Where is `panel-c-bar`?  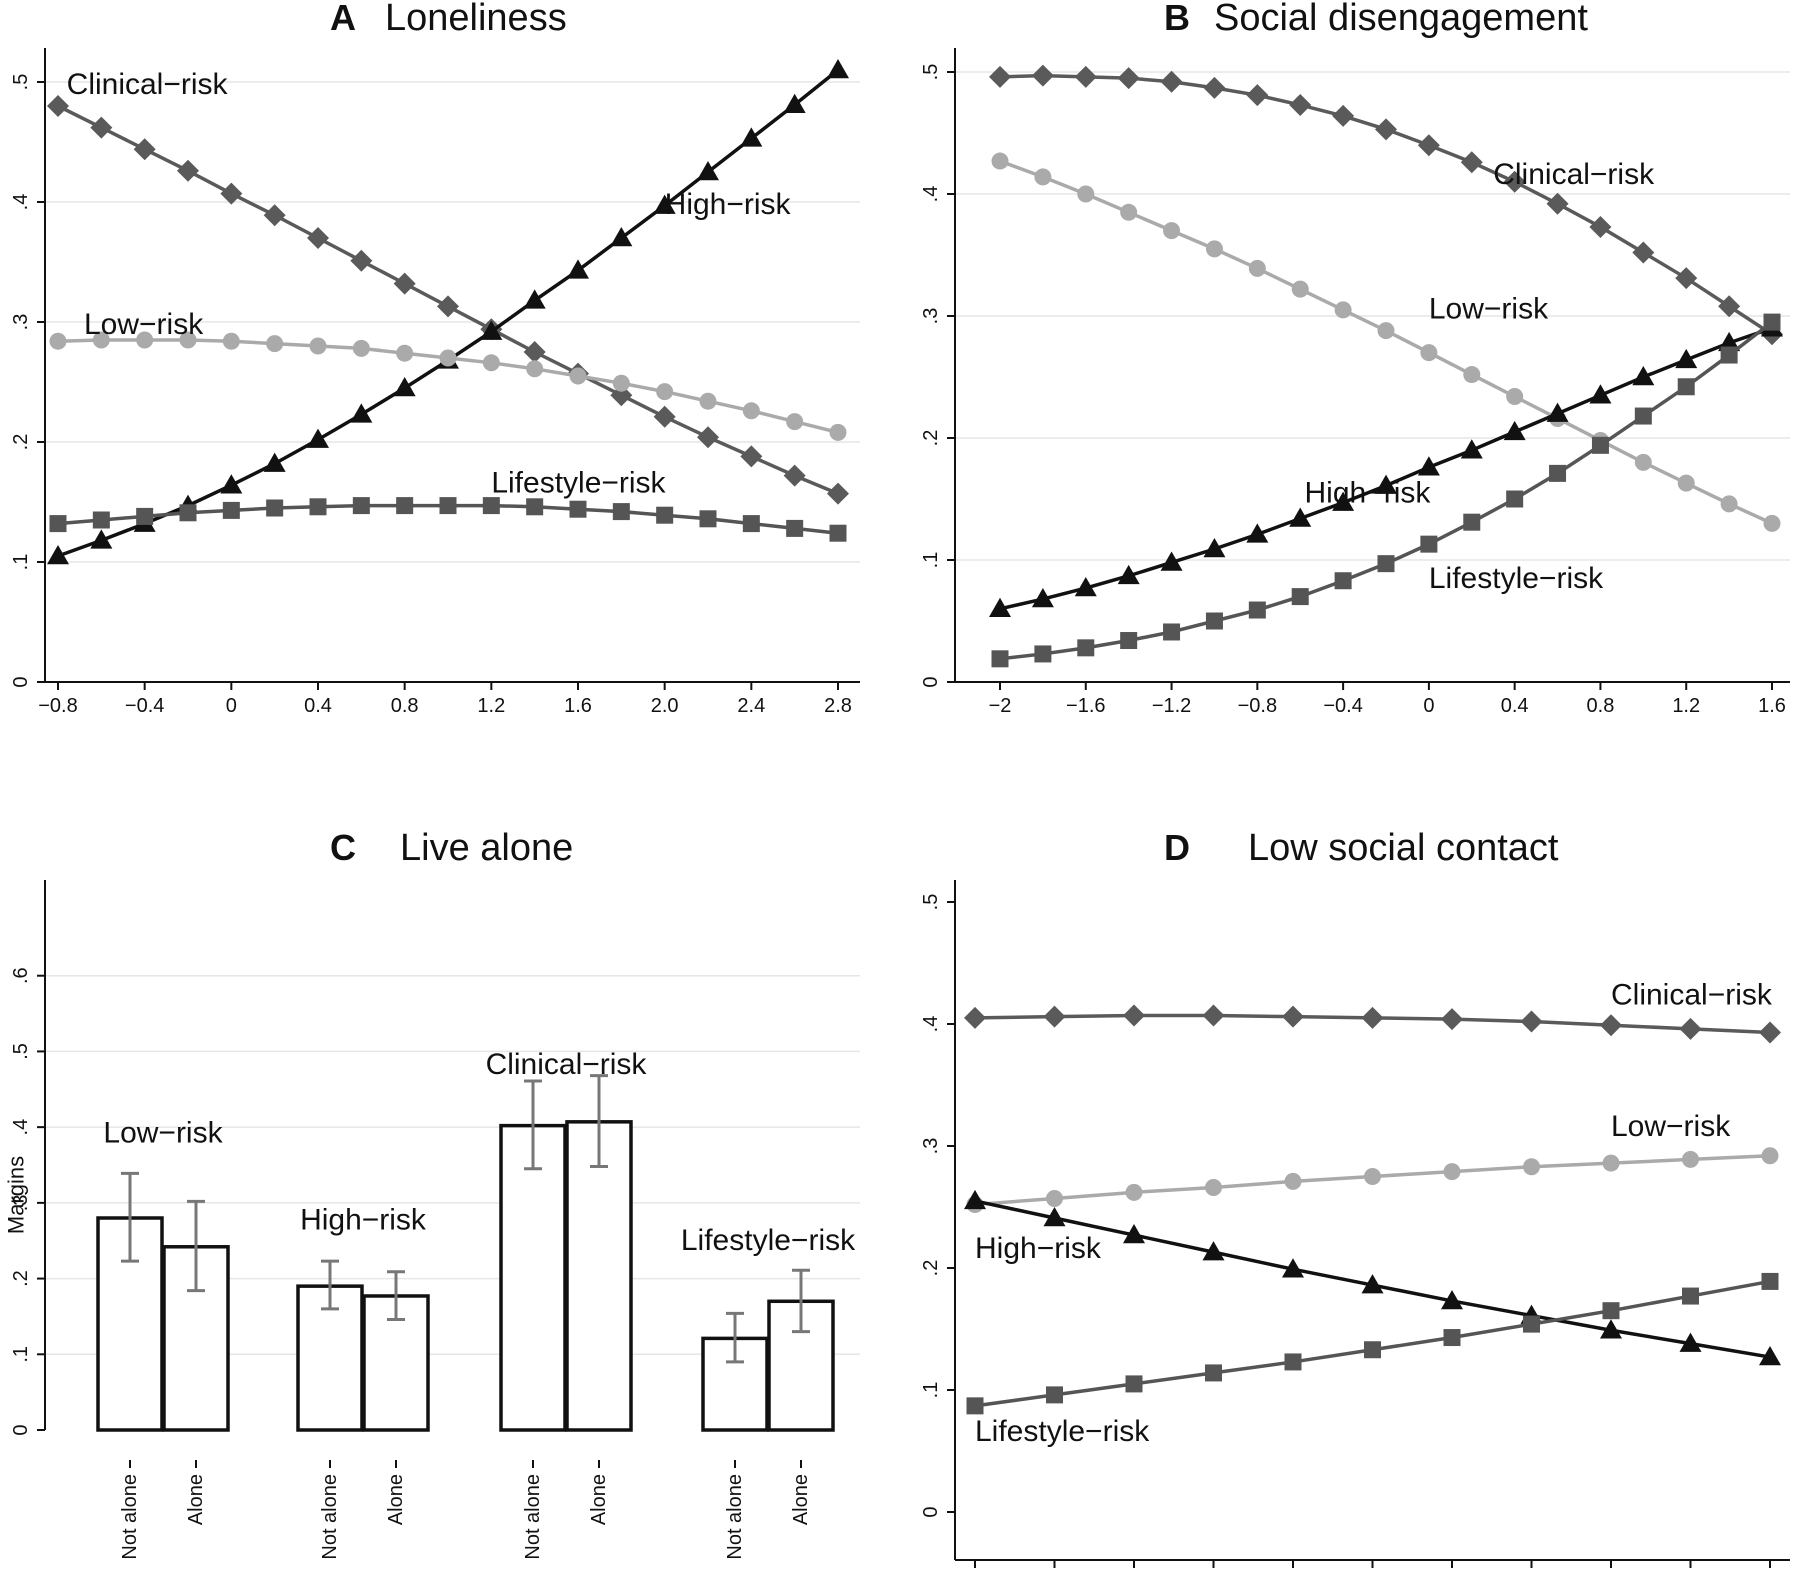
panel-c-bar is located at coordinates (599, 1276).